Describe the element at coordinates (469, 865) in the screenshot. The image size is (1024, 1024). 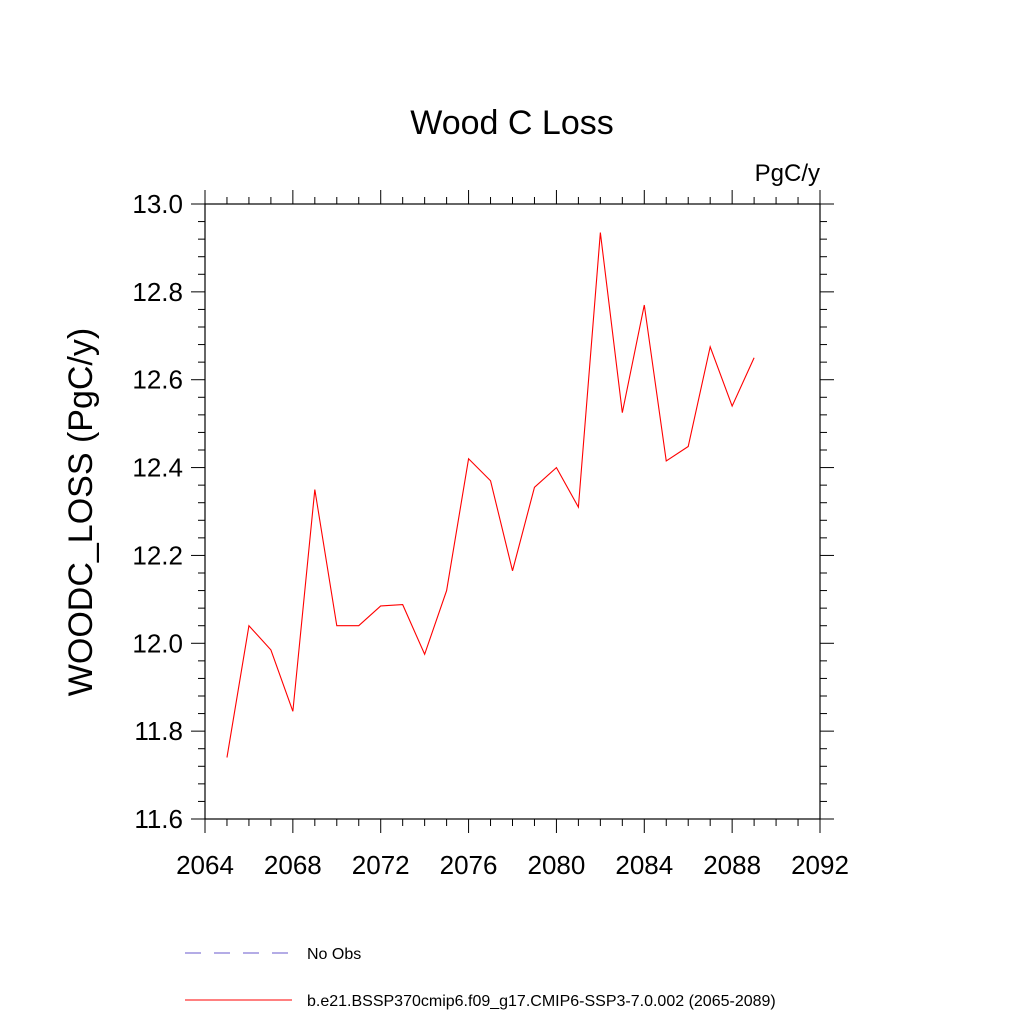
I see `x-tick-label: 2076` at that location.